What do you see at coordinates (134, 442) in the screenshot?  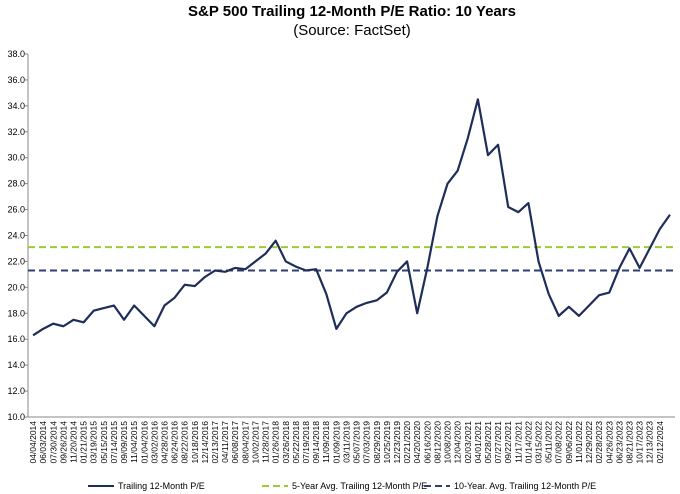 I see `x-tick-label: 11/04/2015` at bounding box center [134, 442].